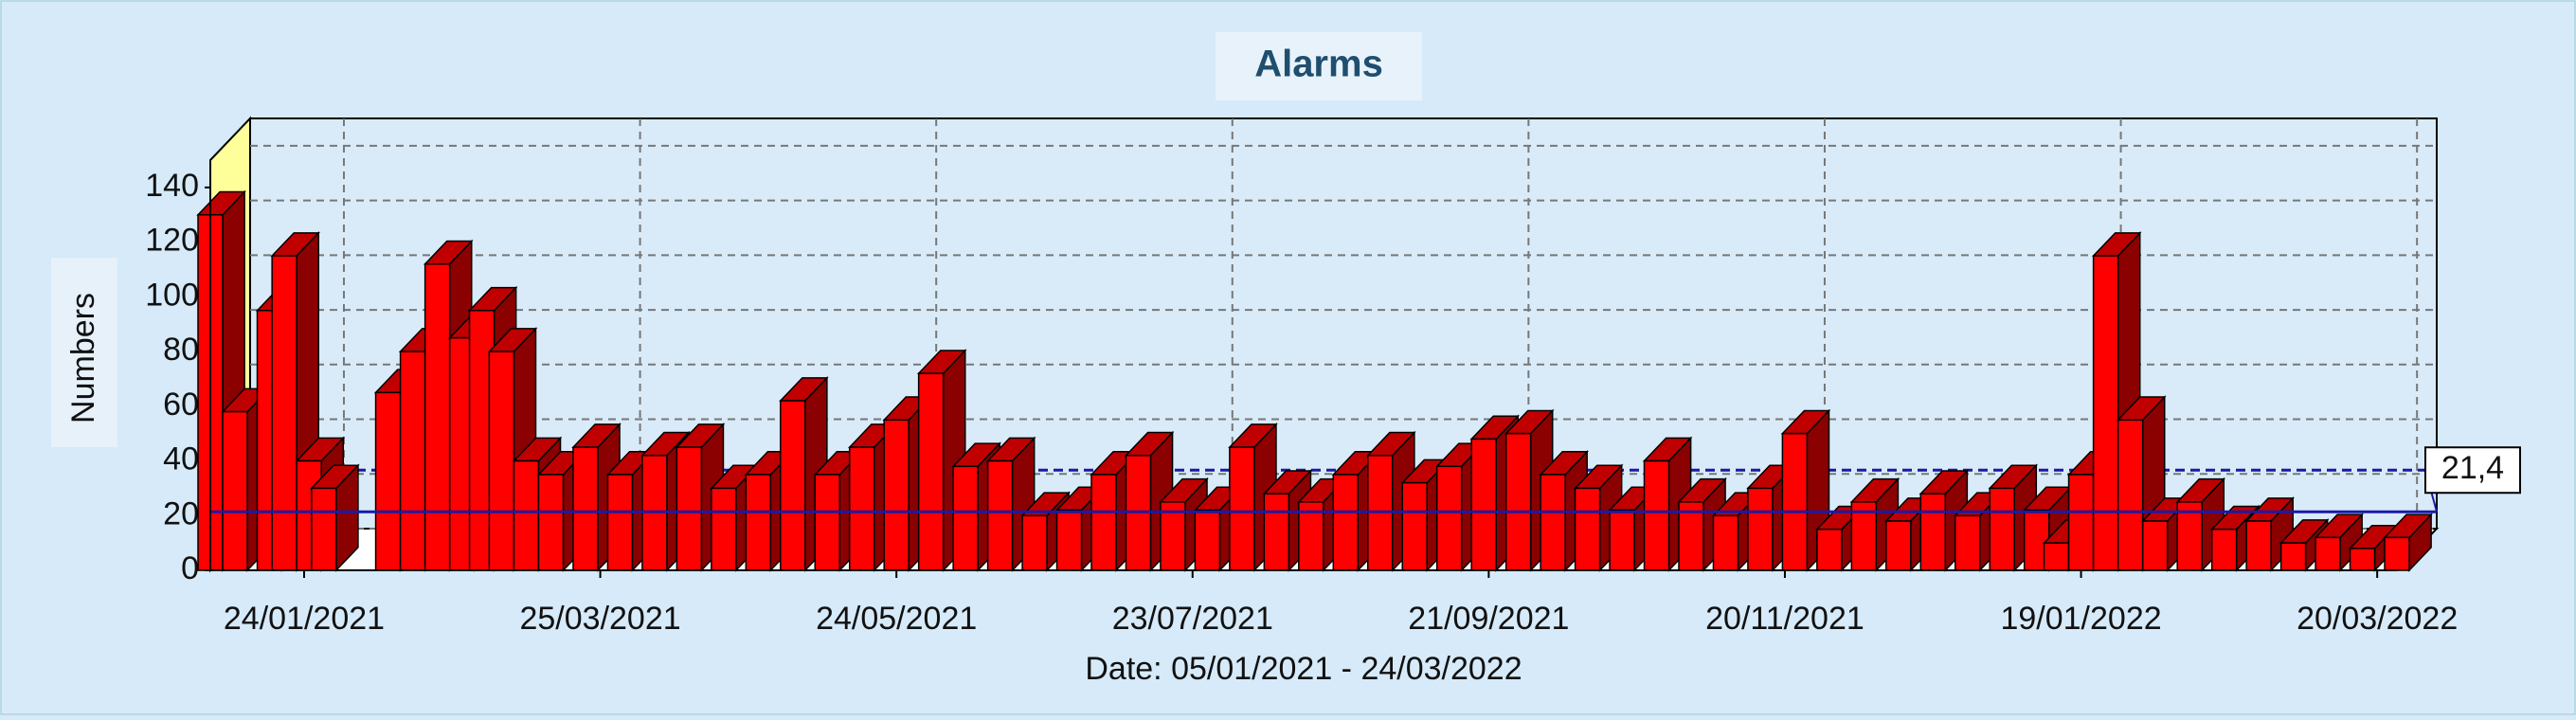  I want to click on average-label: 21,4, so click(2472, 468).